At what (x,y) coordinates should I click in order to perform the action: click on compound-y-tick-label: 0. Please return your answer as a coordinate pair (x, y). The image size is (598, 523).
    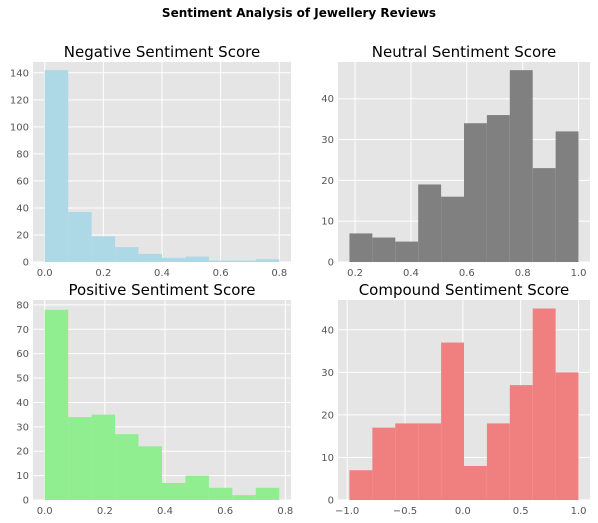
    Looking at the image, I should click on (331, 501).